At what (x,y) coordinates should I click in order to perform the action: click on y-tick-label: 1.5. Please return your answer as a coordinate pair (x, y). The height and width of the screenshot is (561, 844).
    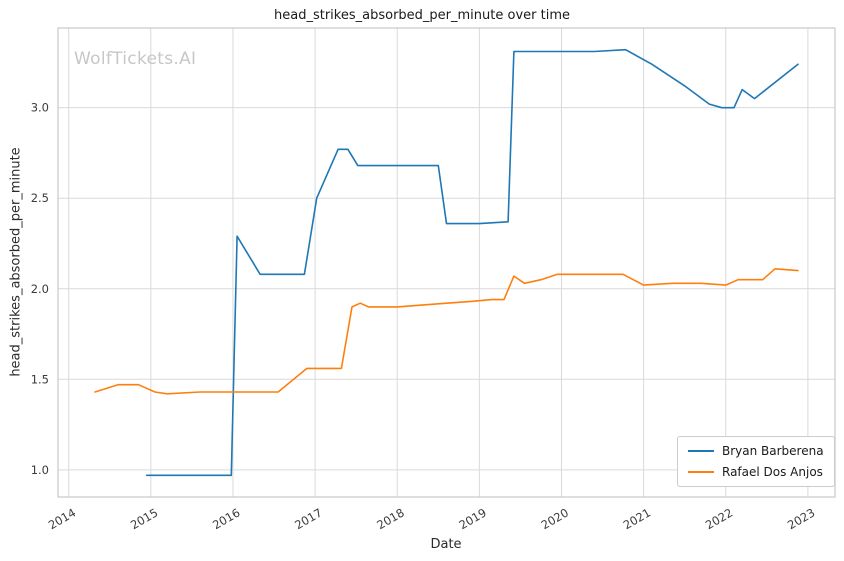
    Looking at the image, I should click on (40, 379).